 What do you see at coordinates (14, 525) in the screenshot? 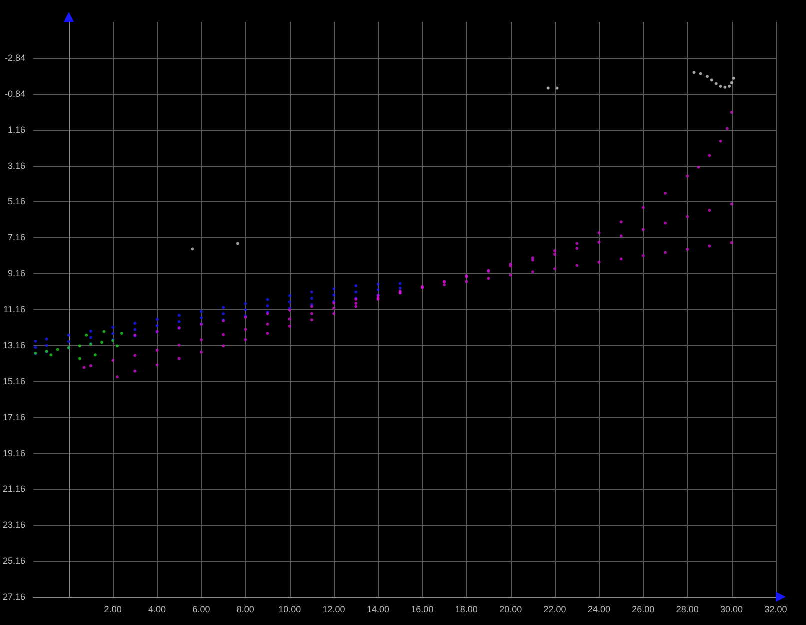
I see `y-tick-label: 23.16` at bounding box center [14, 525].